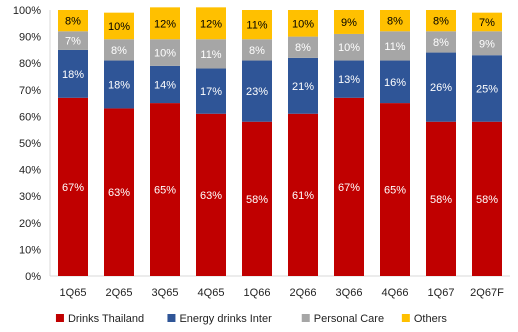  Describe the element at coordinates (165, 85) in the screenshot. I see `data-label: 14%` at that location.